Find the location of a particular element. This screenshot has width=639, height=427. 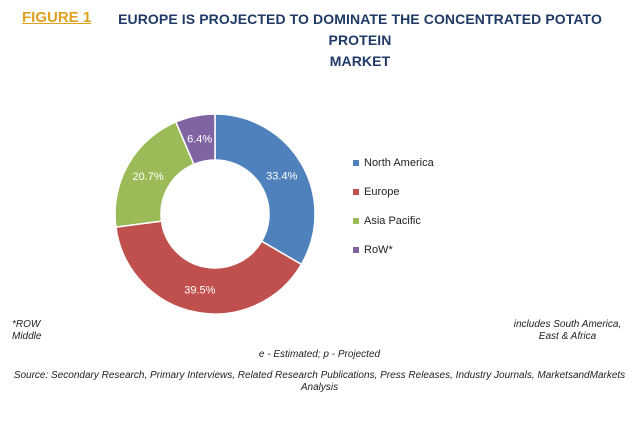

legend-label: RoW* is located at coordinates (378, 249).